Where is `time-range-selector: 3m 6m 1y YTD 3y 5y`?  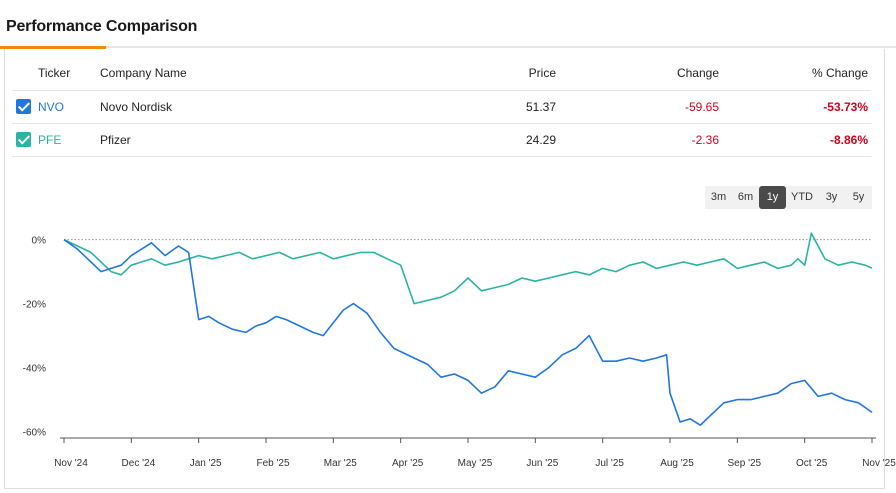
time-range-selector: 3m 6m 1y YTD 3y 5y is located at coordinates (788, 197).